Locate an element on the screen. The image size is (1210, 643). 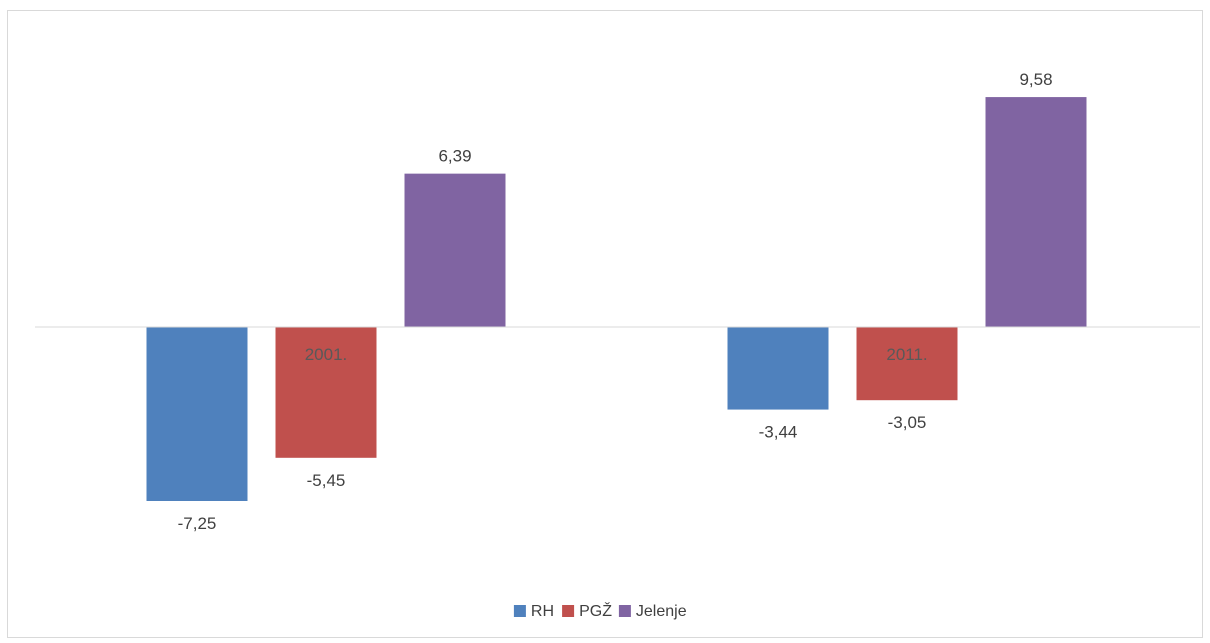
bar-rh-2011 is located at coordinates (778, 368).